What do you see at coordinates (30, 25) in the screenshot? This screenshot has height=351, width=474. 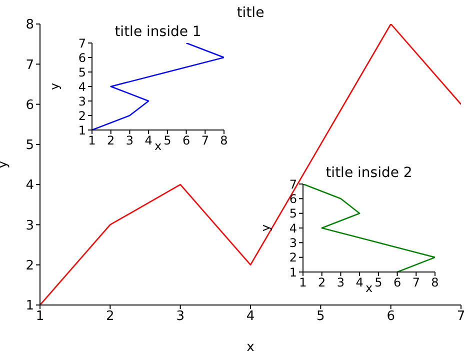 I see `y-tick-label: 8` at bounding box center [30, 25].